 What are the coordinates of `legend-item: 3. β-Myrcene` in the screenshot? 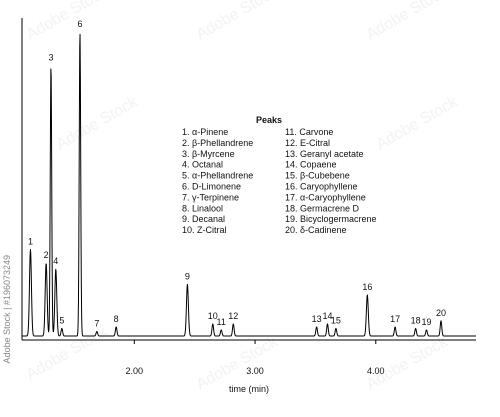 It's located at (208, 154).